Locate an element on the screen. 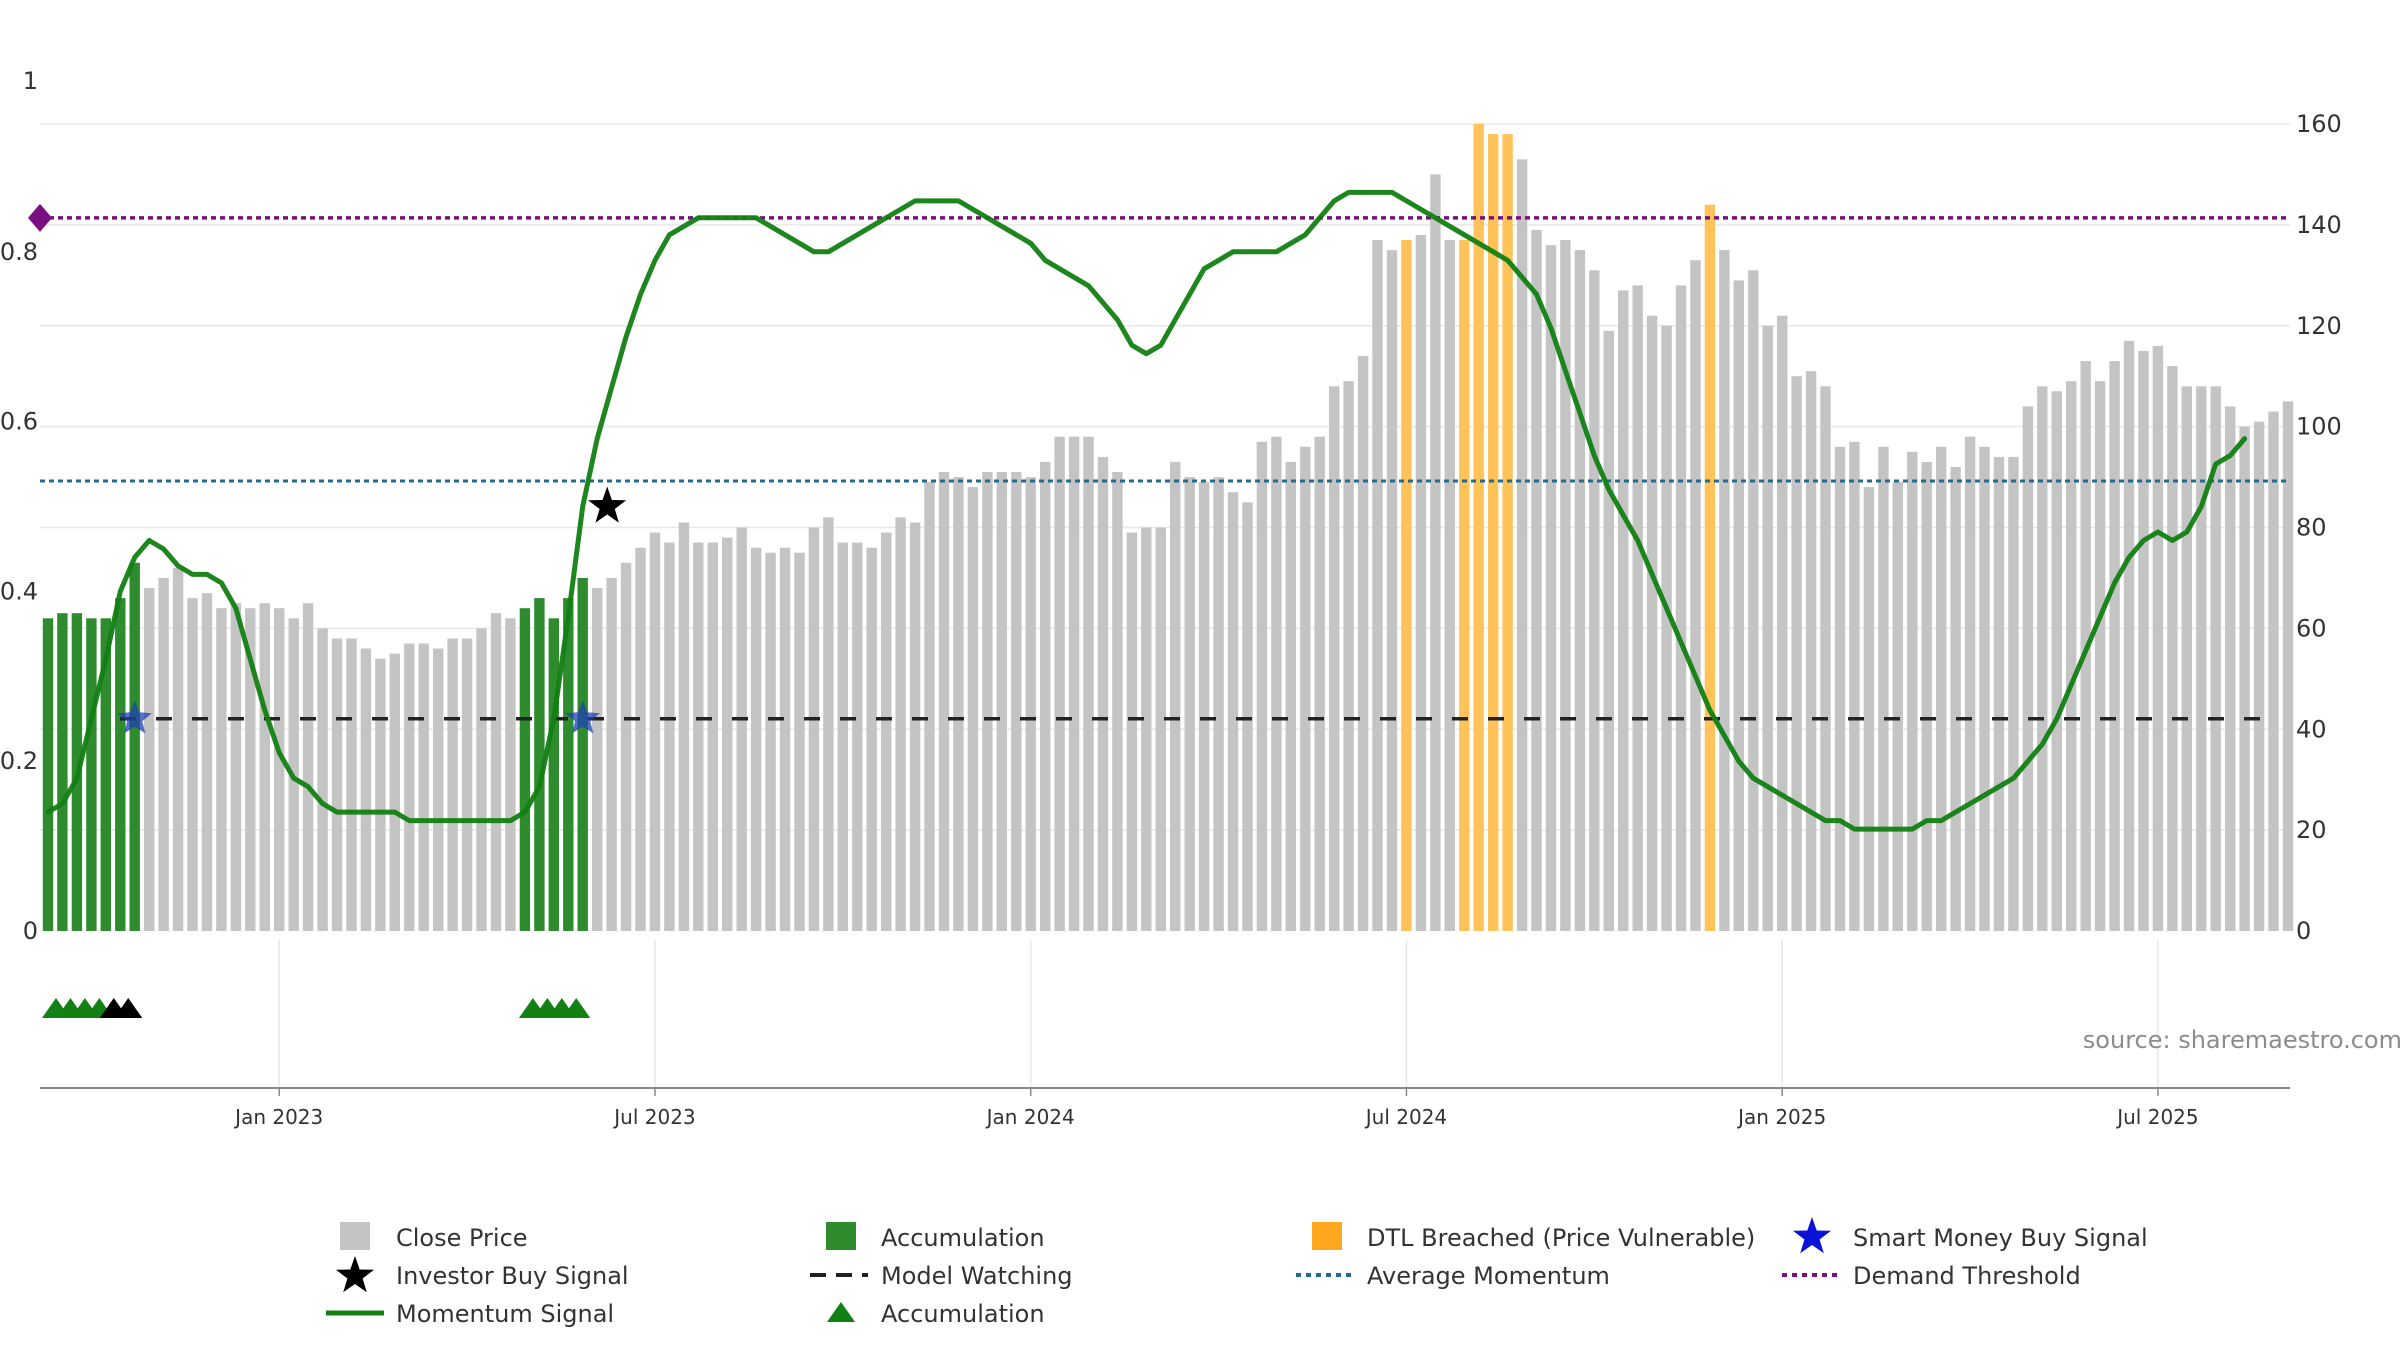 The width and height of the screenshot is (2400, 1354). legend-demand-threshold: Demand Threshold is located at coordinates (1967, 1276).